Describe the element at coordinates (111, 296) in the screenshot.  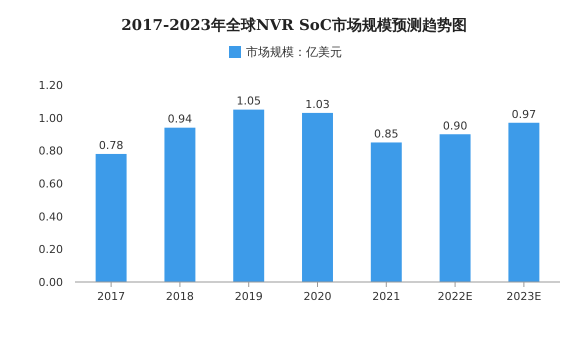
I see `x-tick-label: 2017` at that location.